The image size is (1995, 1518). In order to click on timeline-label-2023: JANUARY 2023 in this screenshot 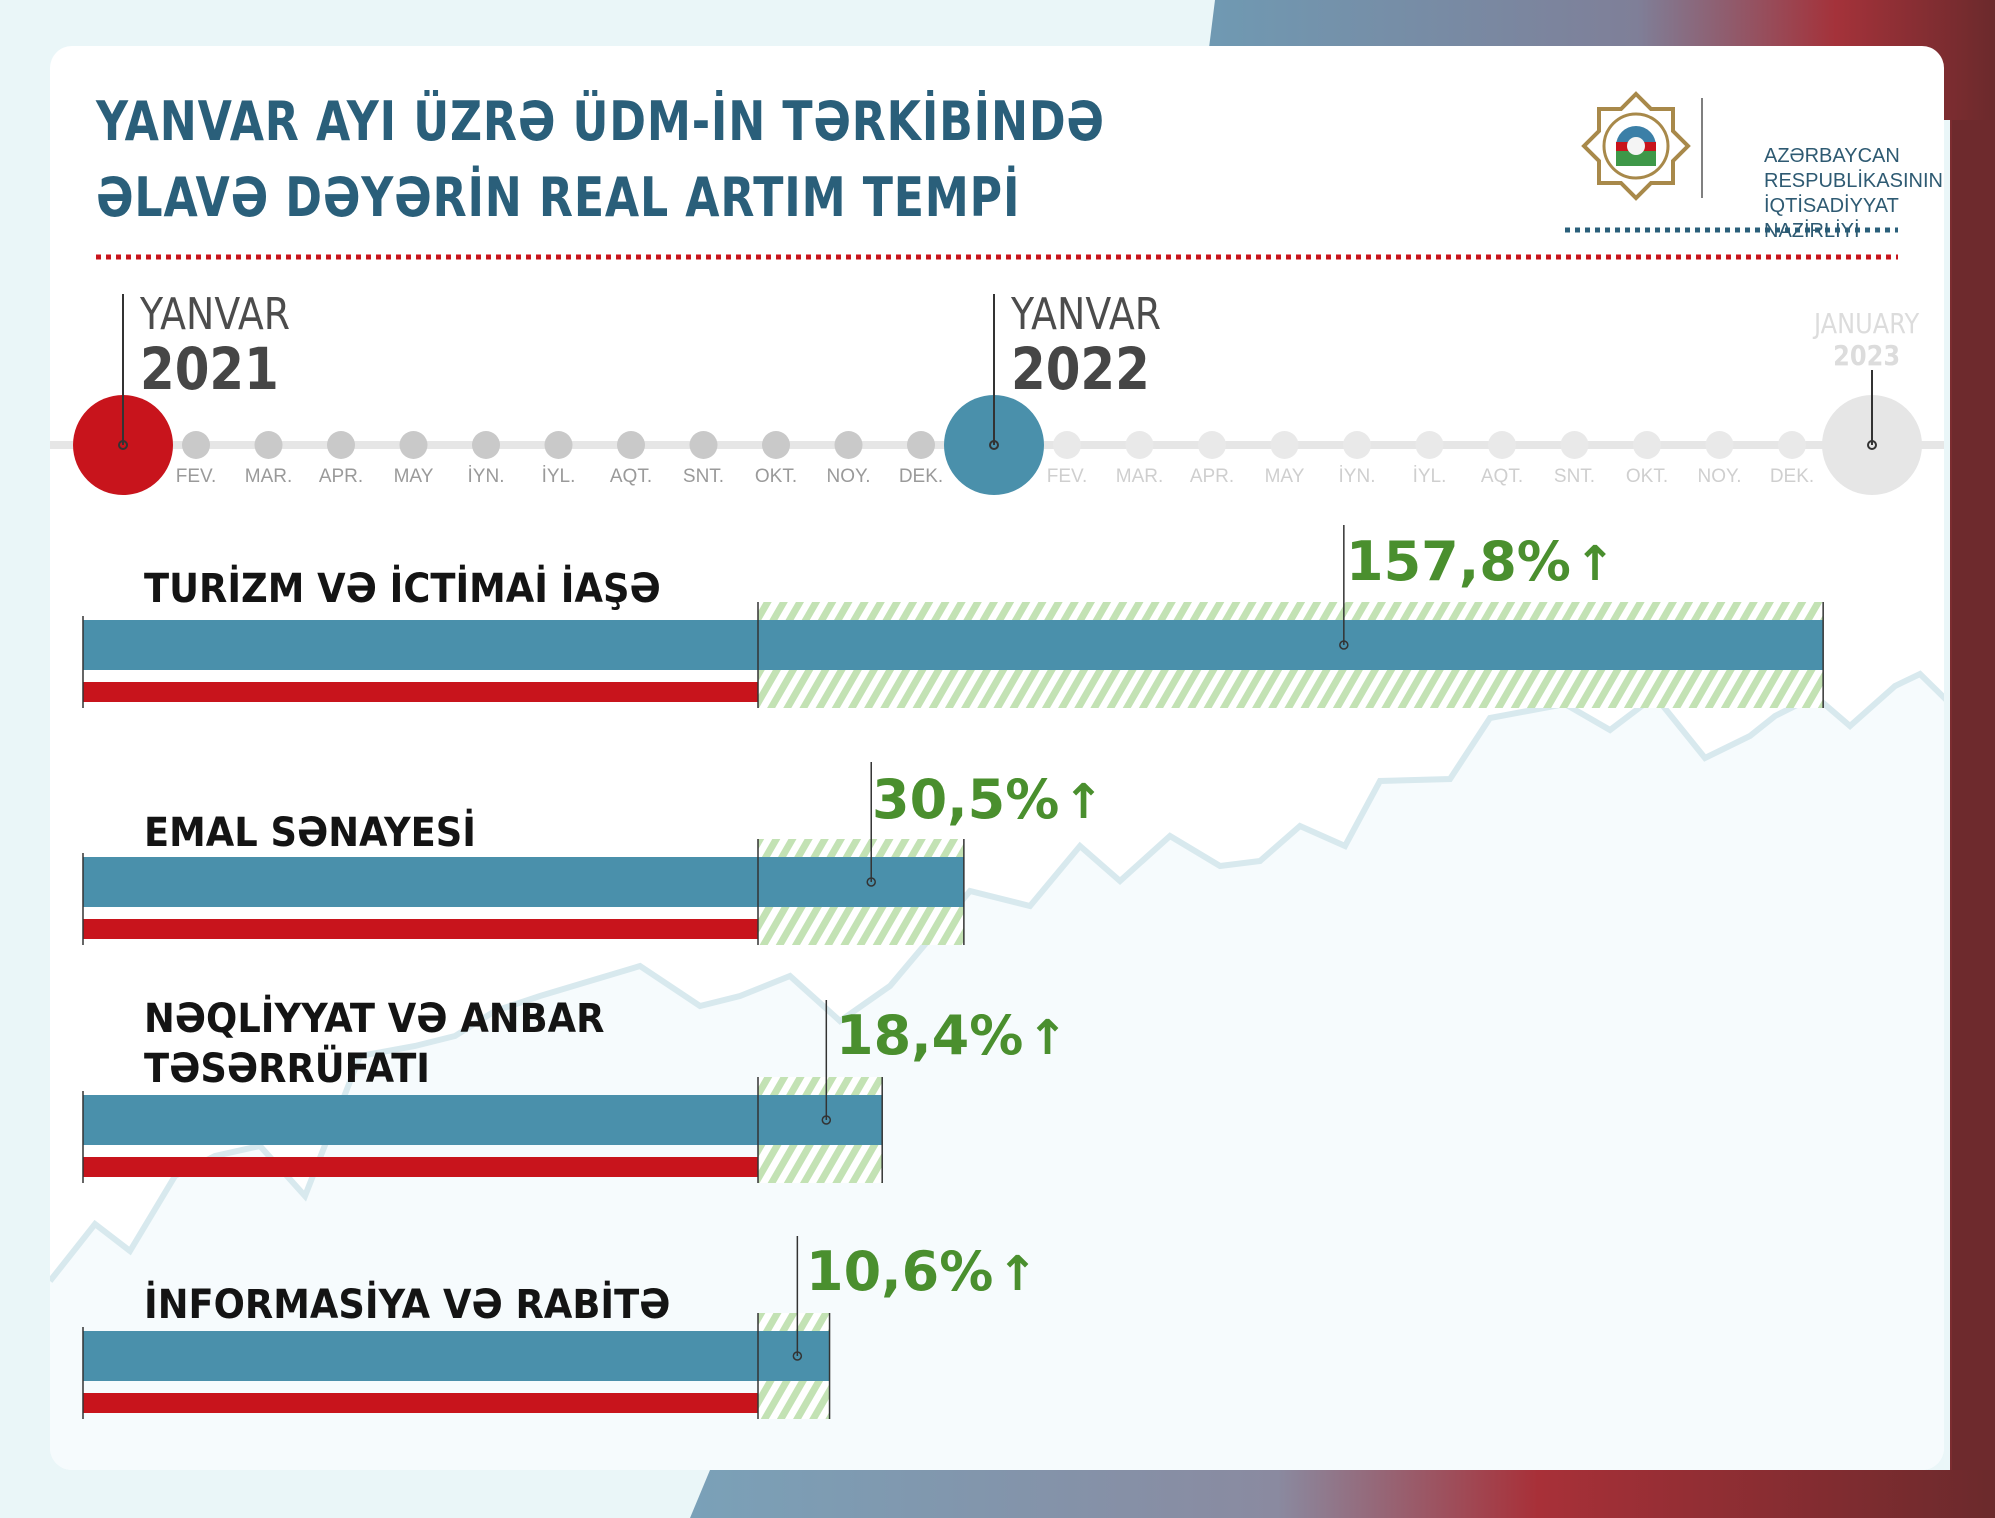, I will do `click(1866, 340)`.